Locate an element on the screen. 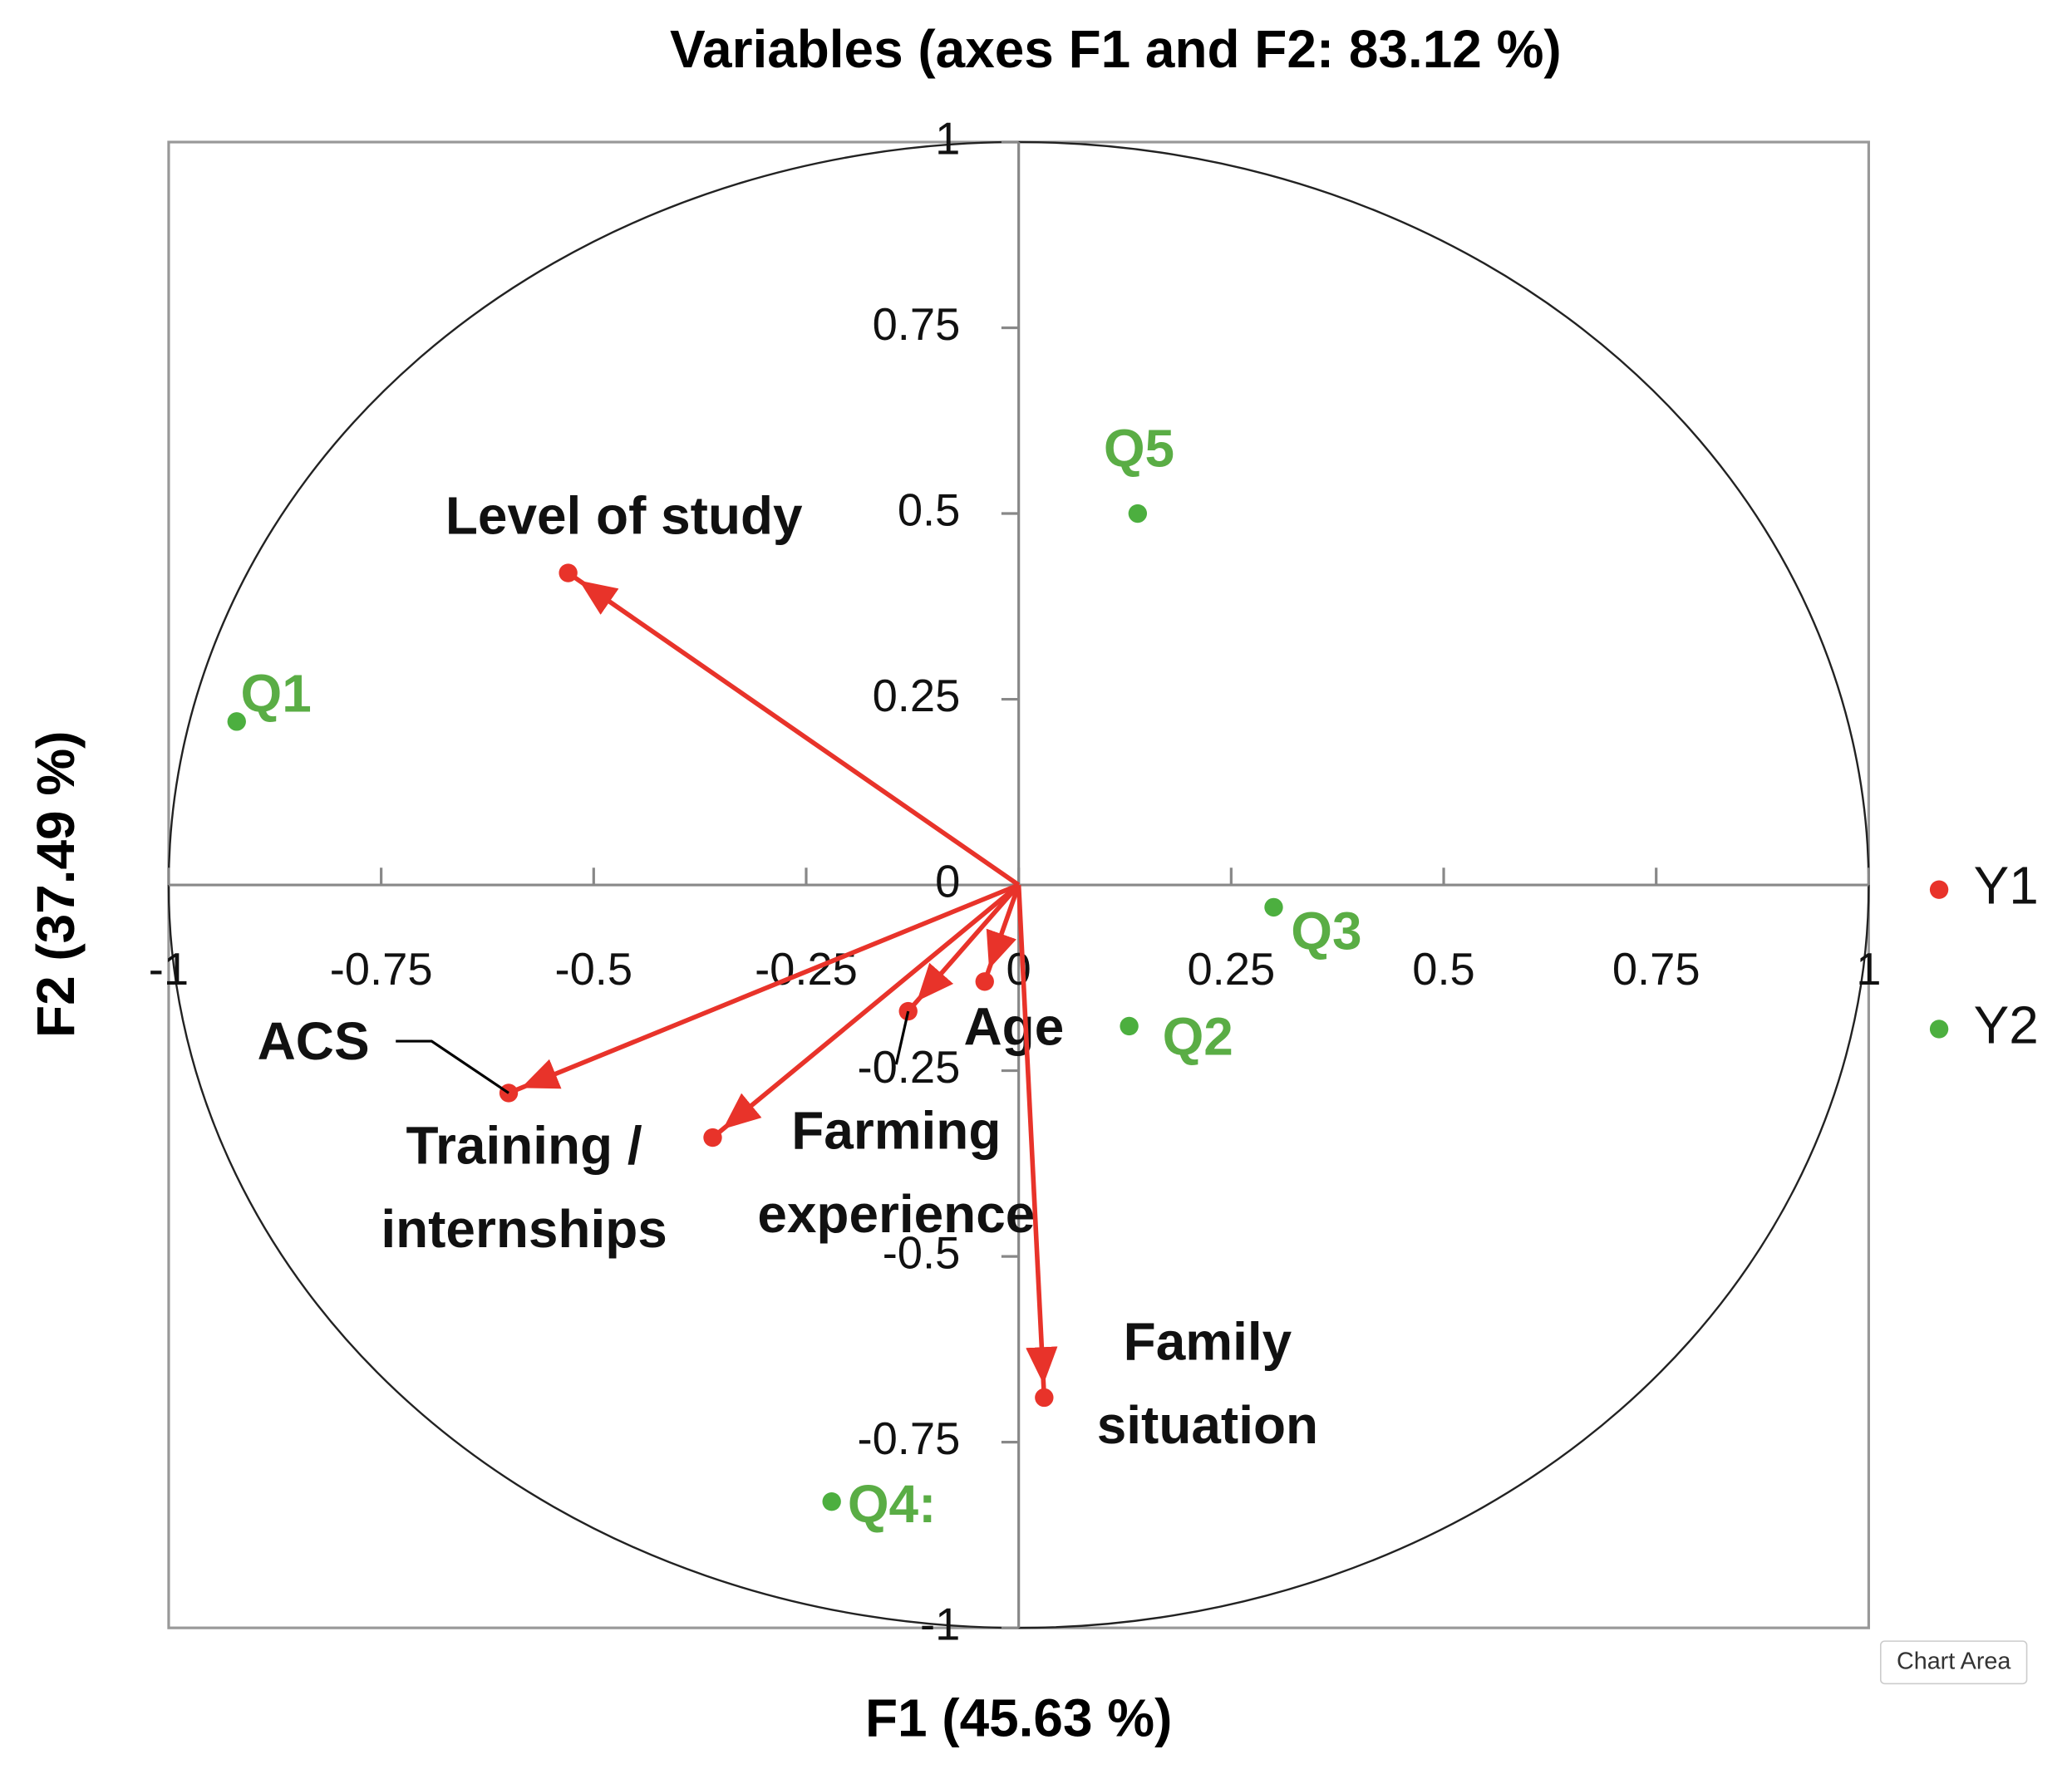 This screenshot has width=2072, height=1769. legend-label: Y1 is located at coordinates (2006, 886).